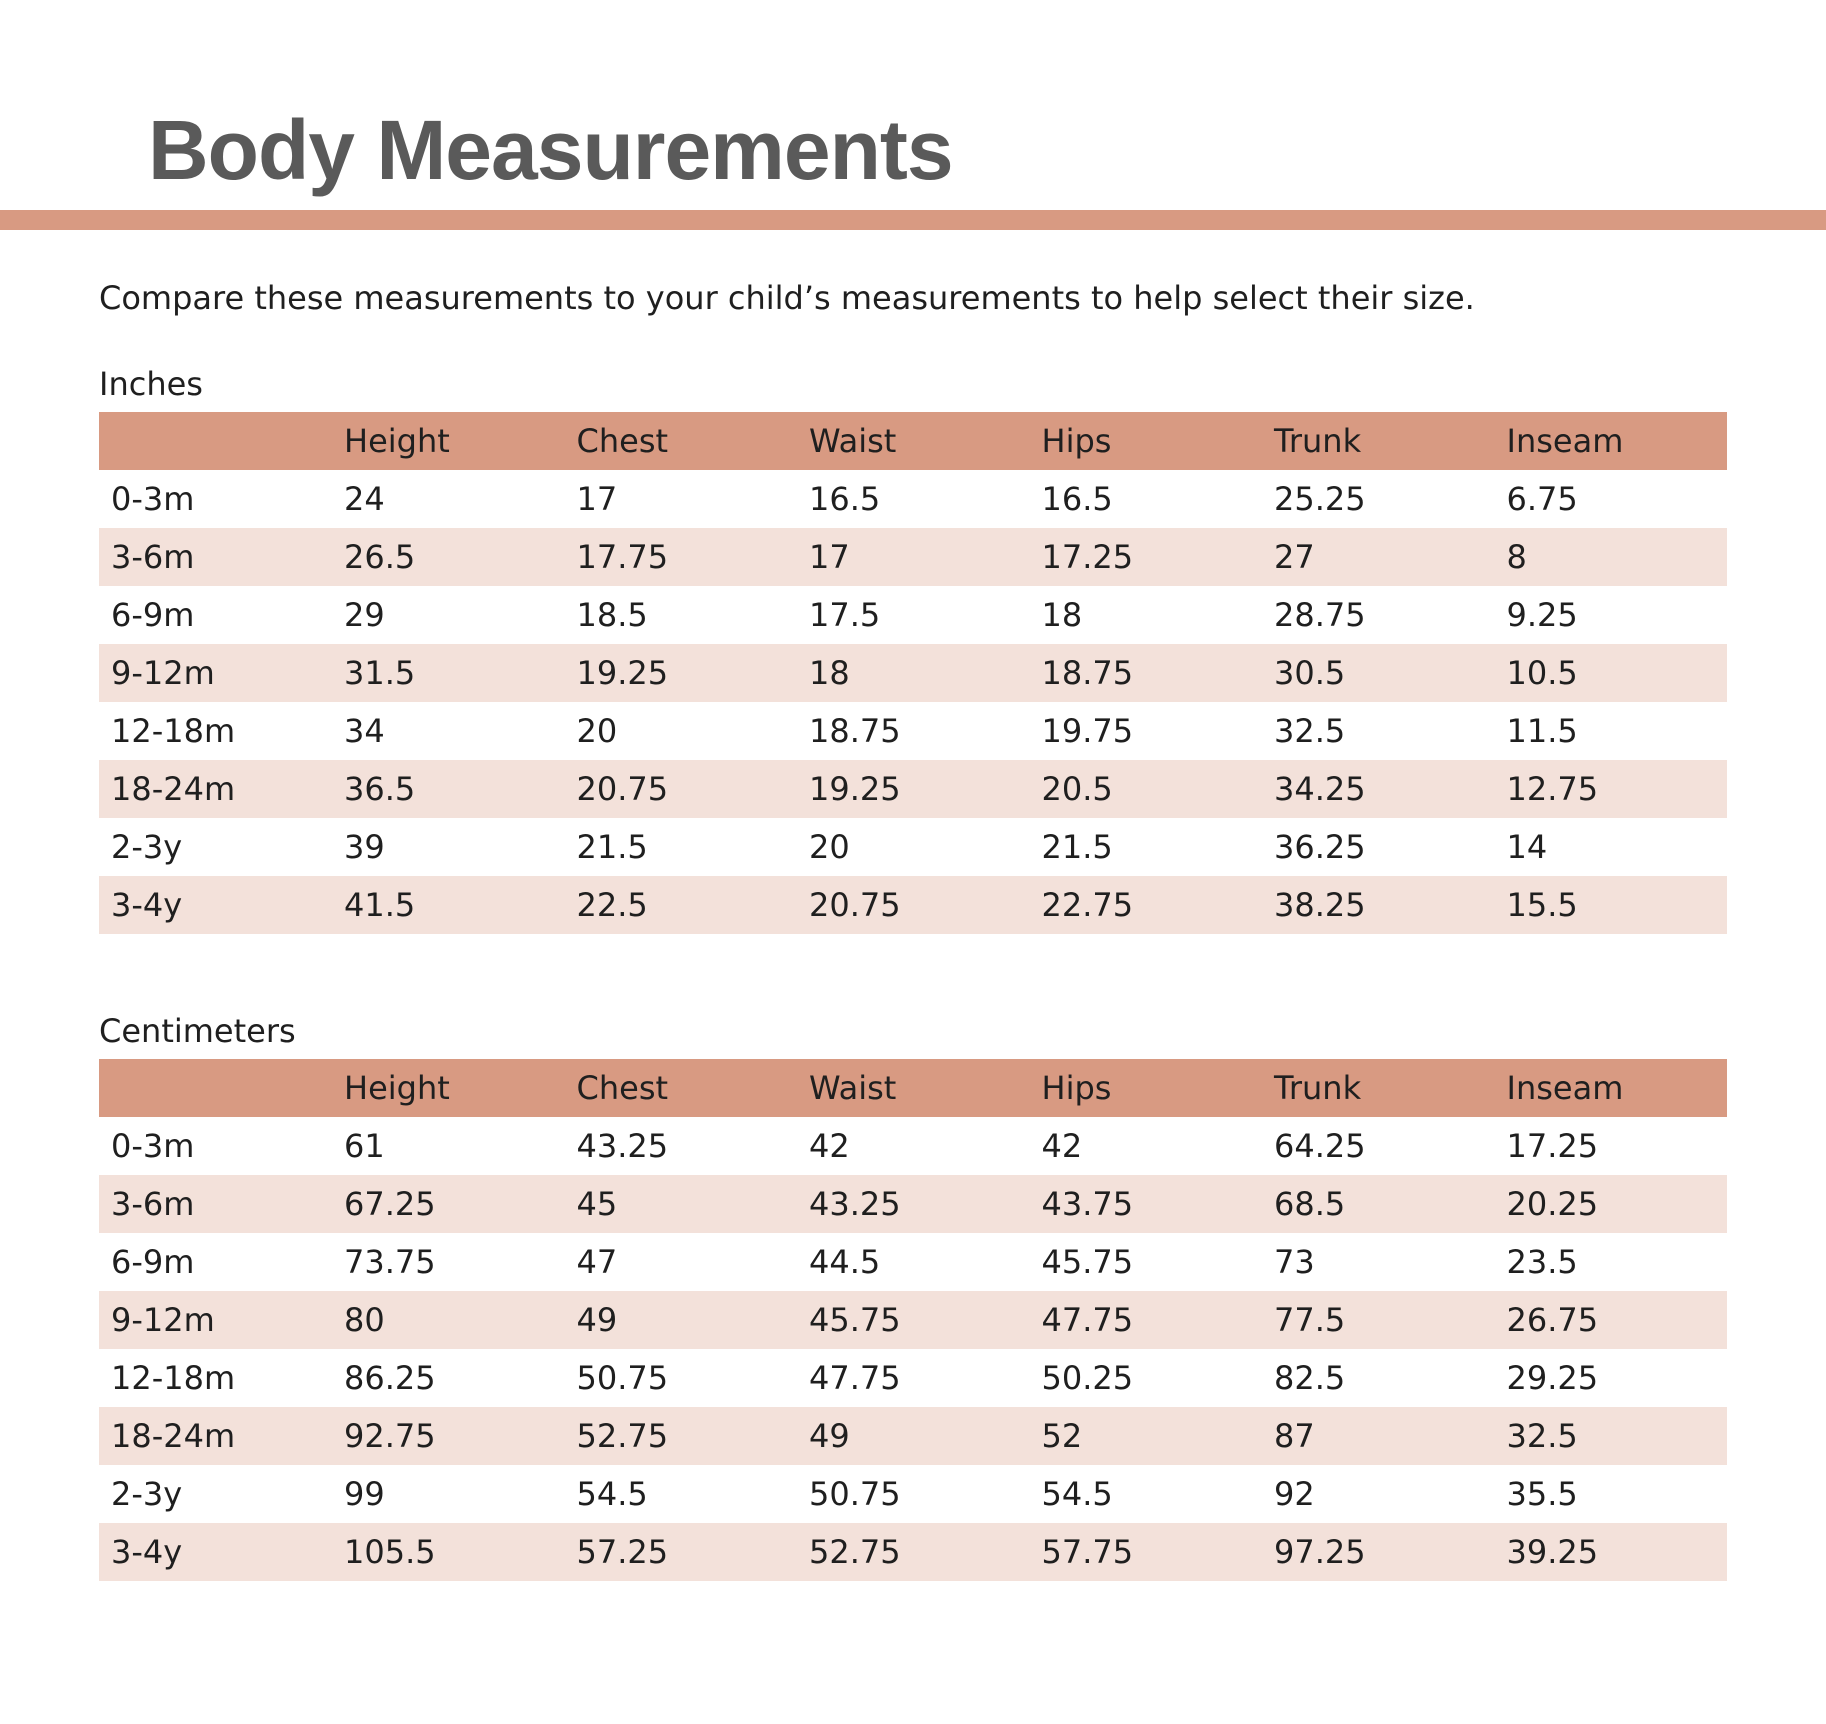  Describe the element at coordinates (390, 1378) in the screenshot. I see `height-cell: 86.25` at that location.